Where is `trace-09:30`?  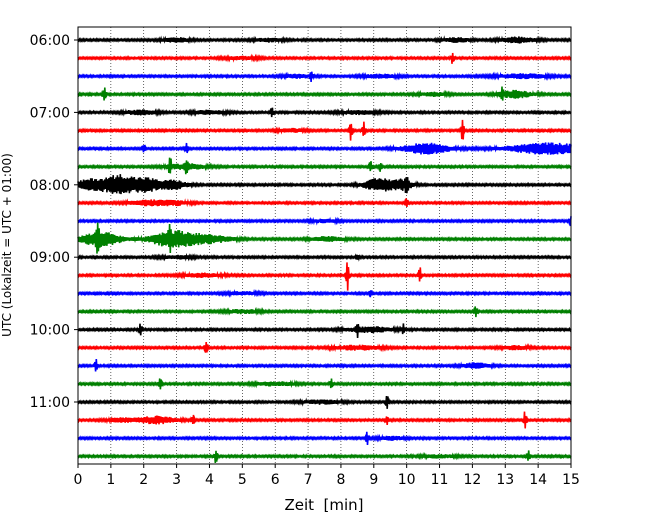
trace-09:30 is located at coordinates (324, 293).